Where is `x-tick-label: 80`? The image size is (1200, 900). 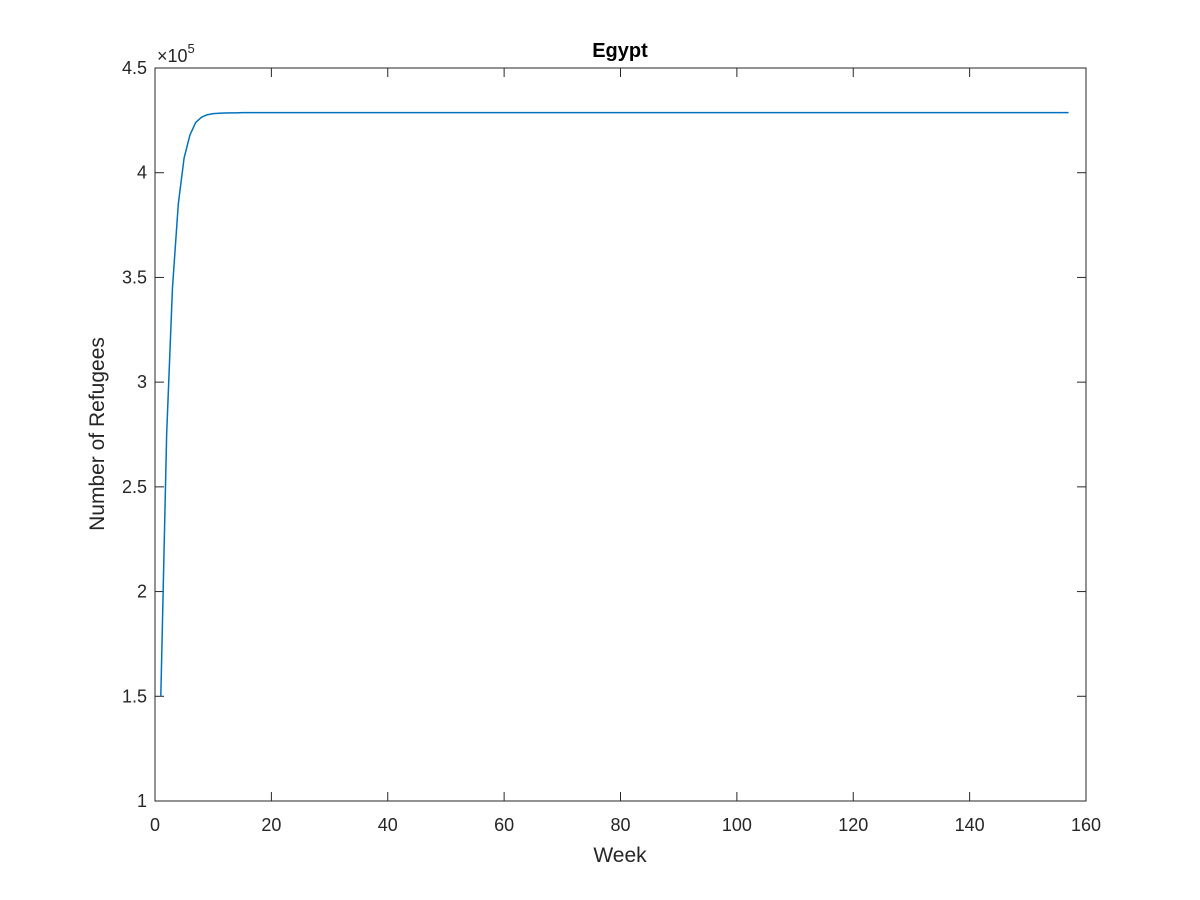 x-tick-label: 80 is located at coordinates (620, 825).